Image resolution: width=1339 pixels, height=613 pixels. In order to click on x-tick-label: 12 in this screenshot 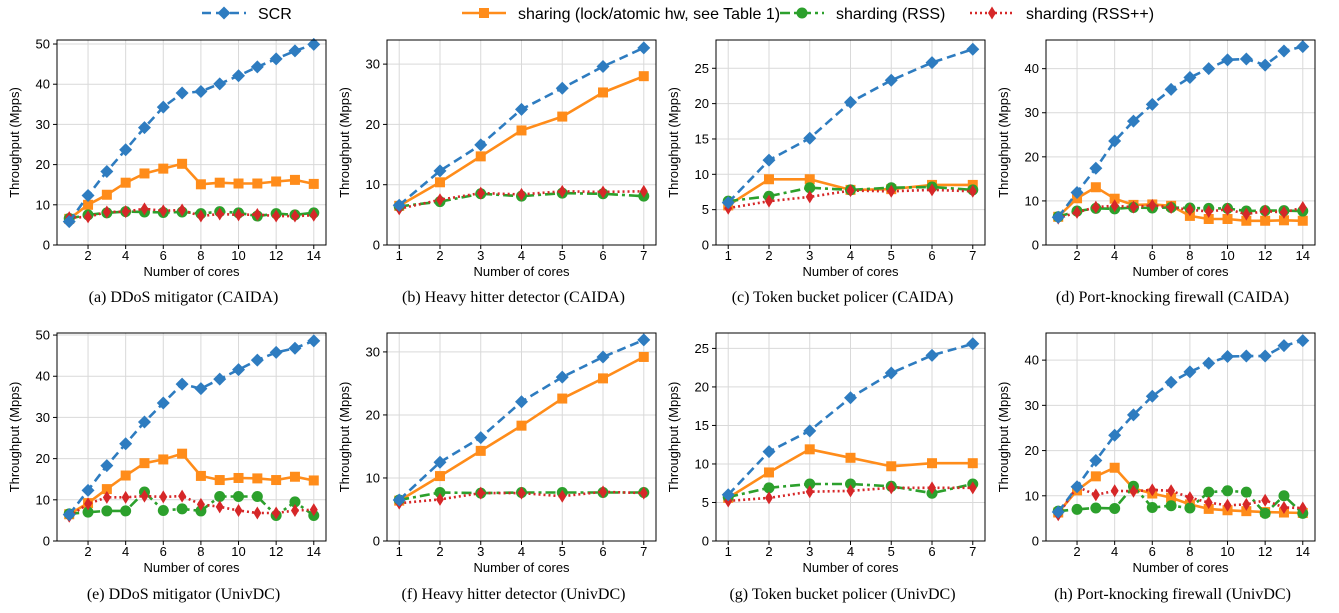, I will do `click(1265, 551)`.